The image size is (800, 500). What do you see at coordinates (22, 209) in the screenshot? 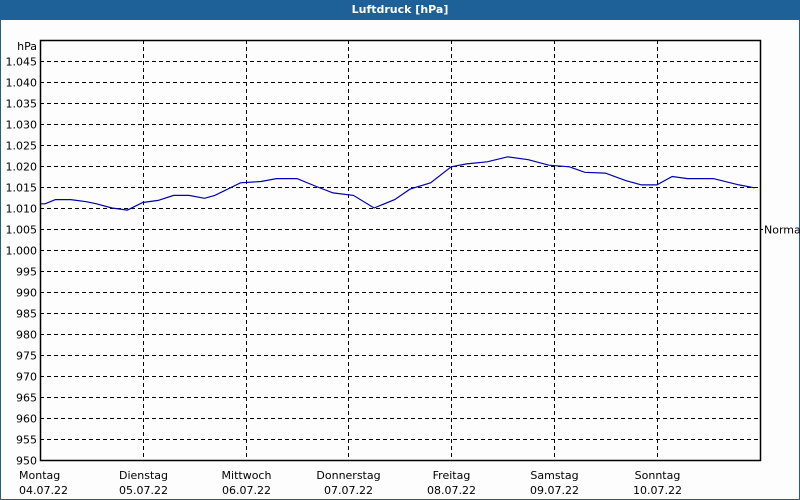
I see `y-tick-label: 1.010` at bounding box center [22, 209].